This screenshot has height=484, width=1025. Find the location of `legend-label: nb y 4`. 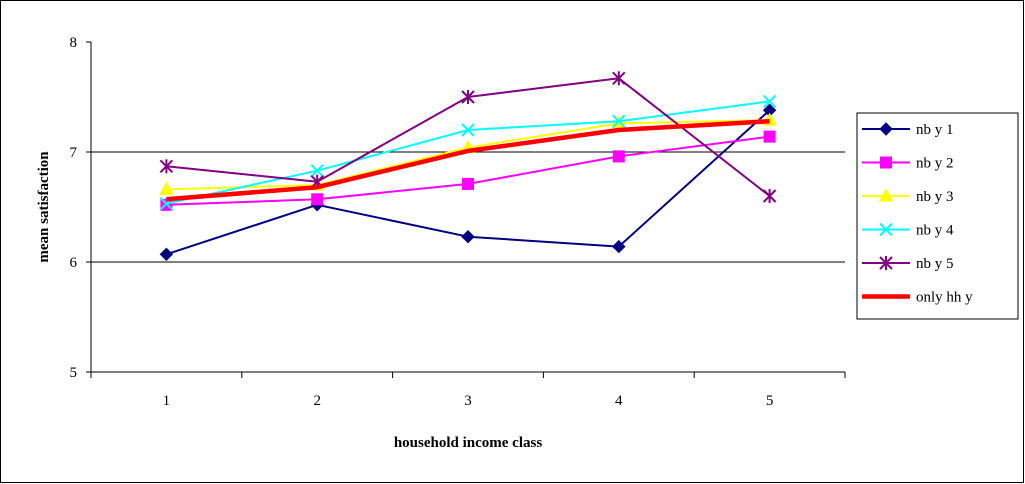

legend-label: nb y 4 is located at coordinates (935, 231).